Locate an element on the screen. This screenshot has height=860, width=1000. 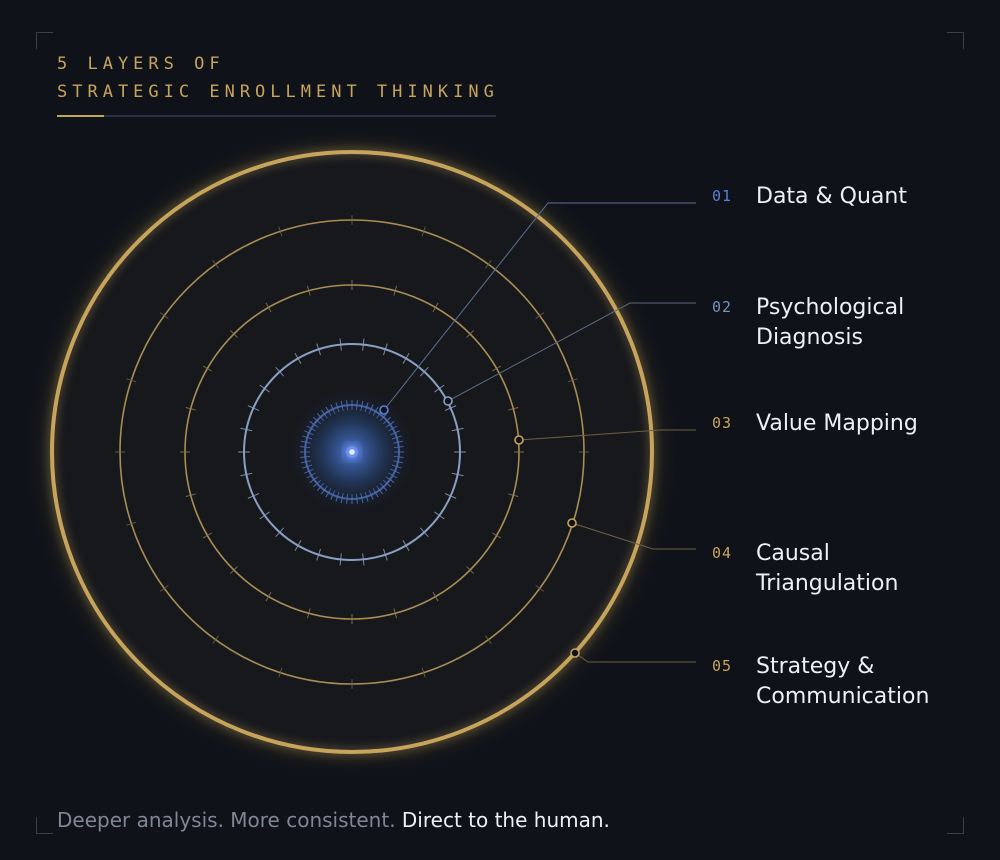
connector-03-marker is located at coordinates (519, 440).